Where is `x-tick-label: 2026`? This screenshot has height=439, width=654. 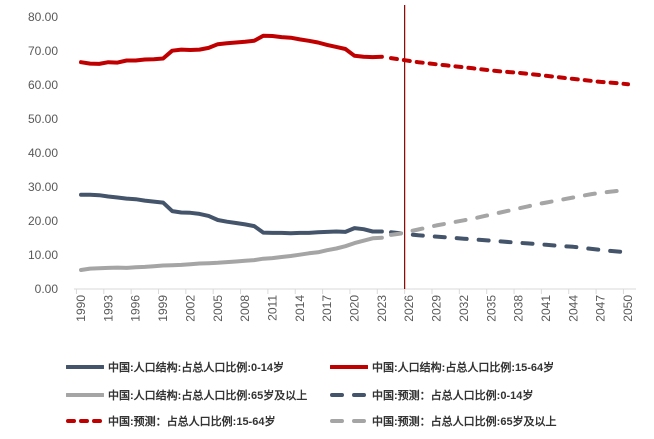
x-tick-label: 2026 is located at coordinates (409, 308).